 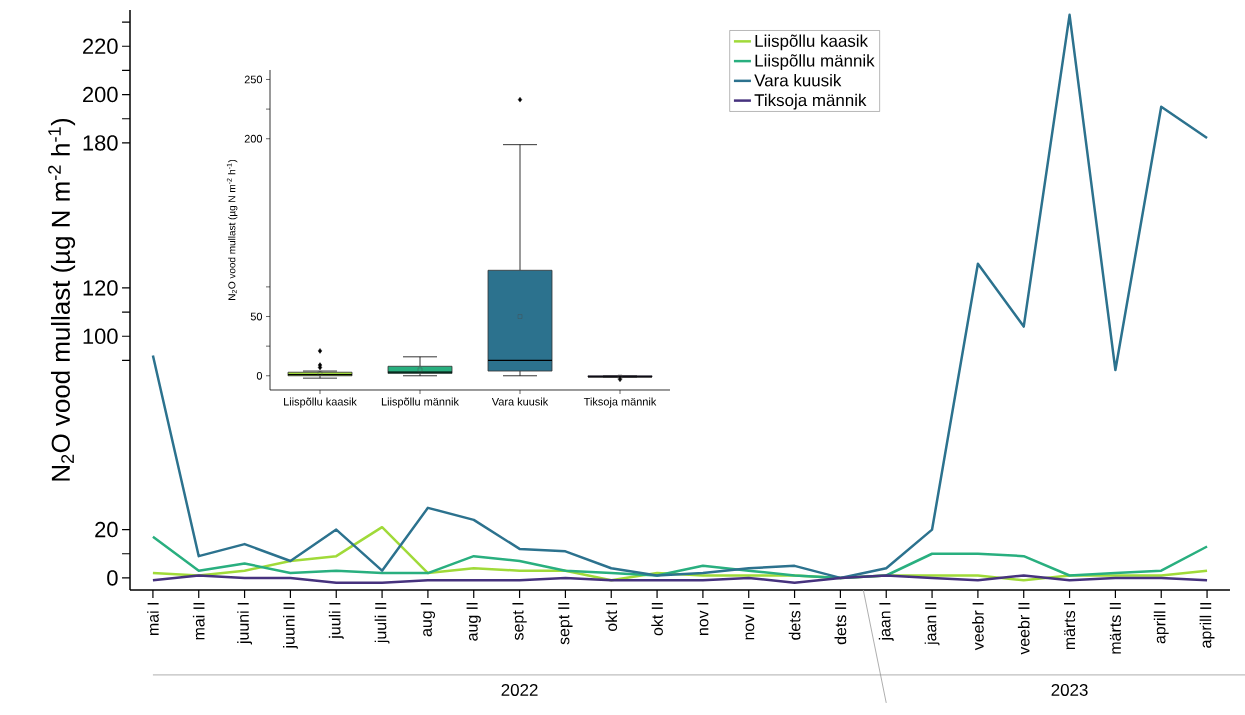 I want to click on y-tick-label: 50, so click(x=256, y=316).